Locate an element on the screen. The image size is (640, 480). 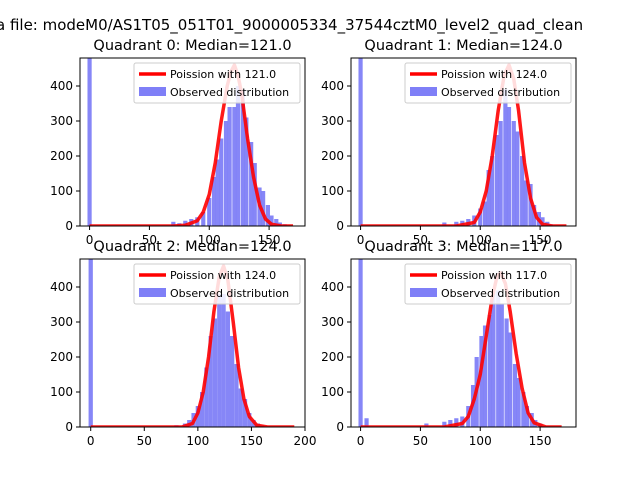
quadrant-2-legend-observed-label: Observed distribution is located at coordinates (229, 293).